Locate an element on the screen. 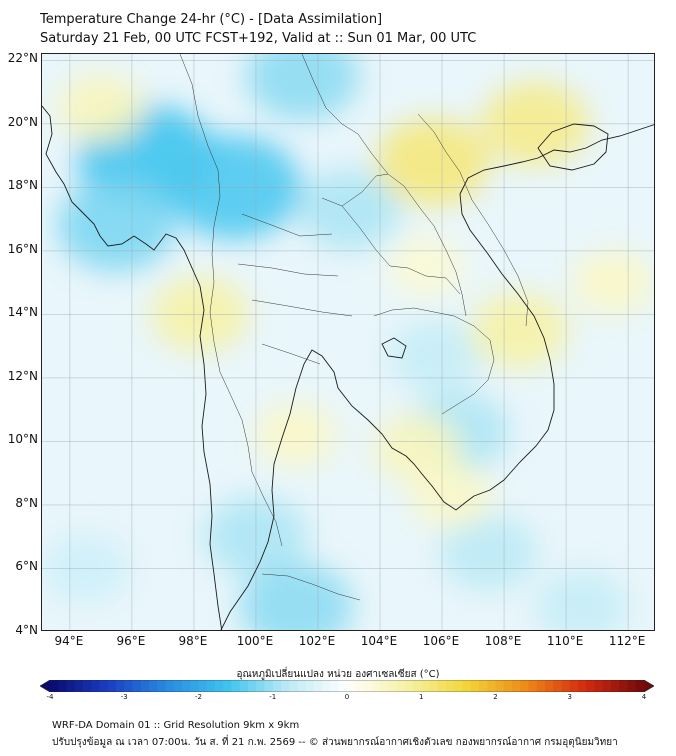 Image resolution: width=676 pixels, height=756 pixels. colorbar-tick-label: -2 is located at coordinates (198, 697).